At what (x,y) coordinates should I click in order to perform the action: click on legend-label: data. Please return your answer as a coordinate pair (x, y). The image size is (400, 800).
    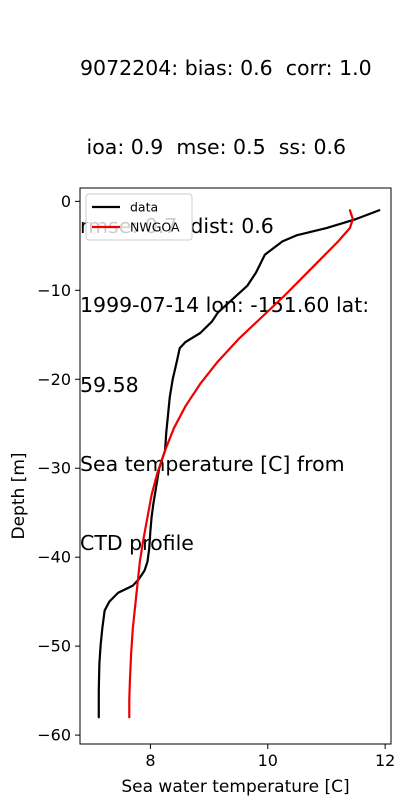
    Looking at the image, I should click on (144, 207).